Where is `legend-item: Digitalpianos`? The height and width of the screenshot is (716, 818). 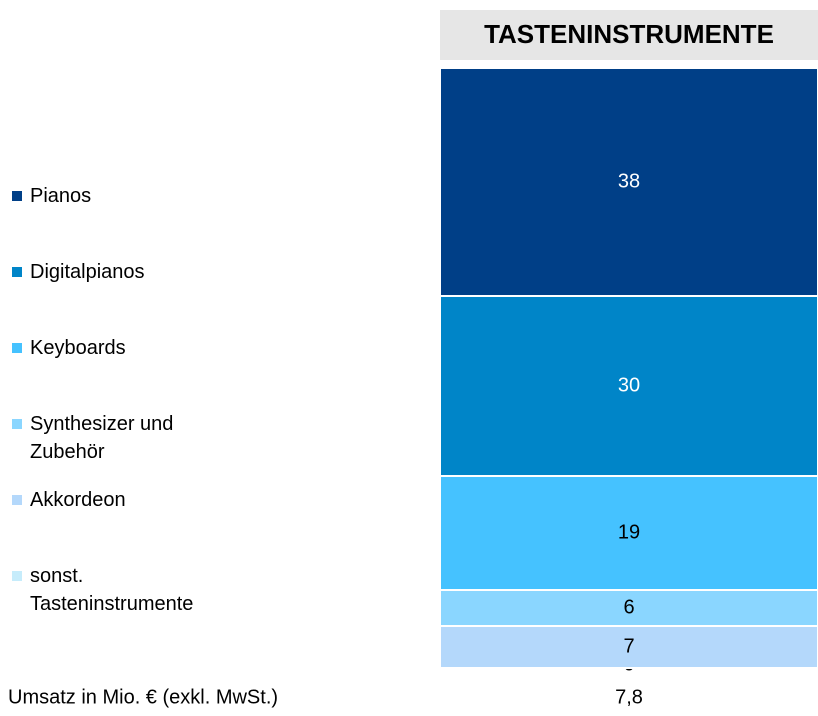 legend-item: Digitalpianos is located at coordinates (121, 272).